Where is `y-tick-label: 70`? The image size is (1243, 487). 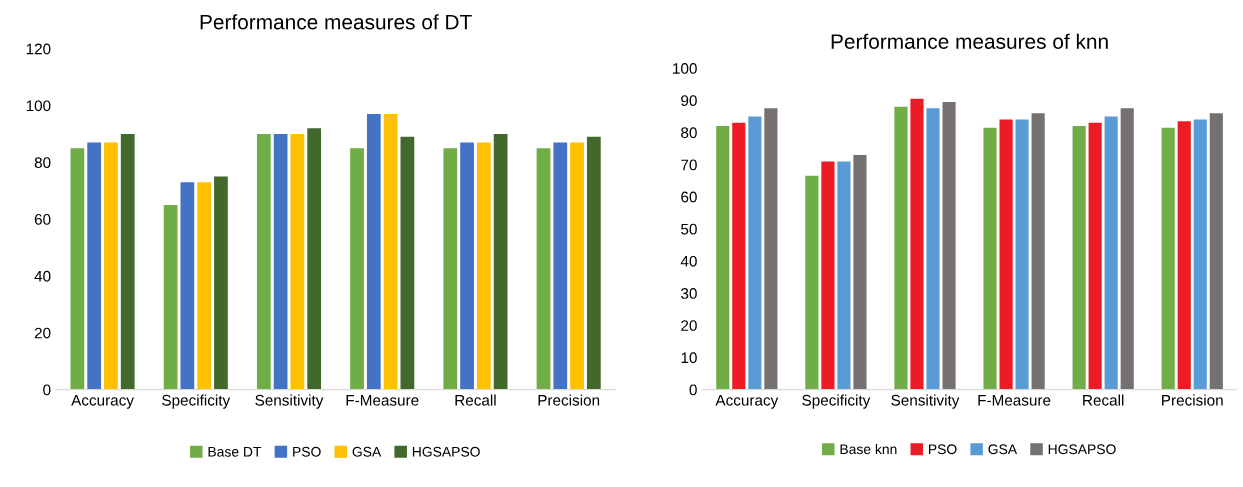 y-tick-label: 70 is located at coordinates (689, 165).